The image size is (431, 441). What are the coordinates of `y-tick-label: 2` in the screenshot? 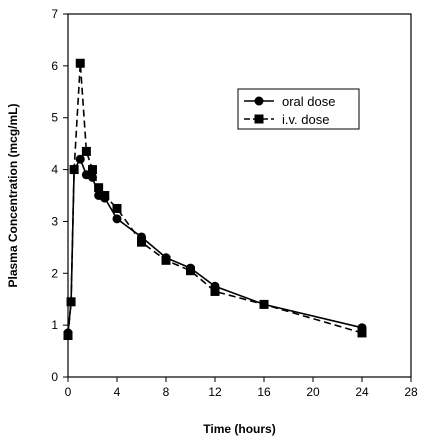 It's located at (54, 273).